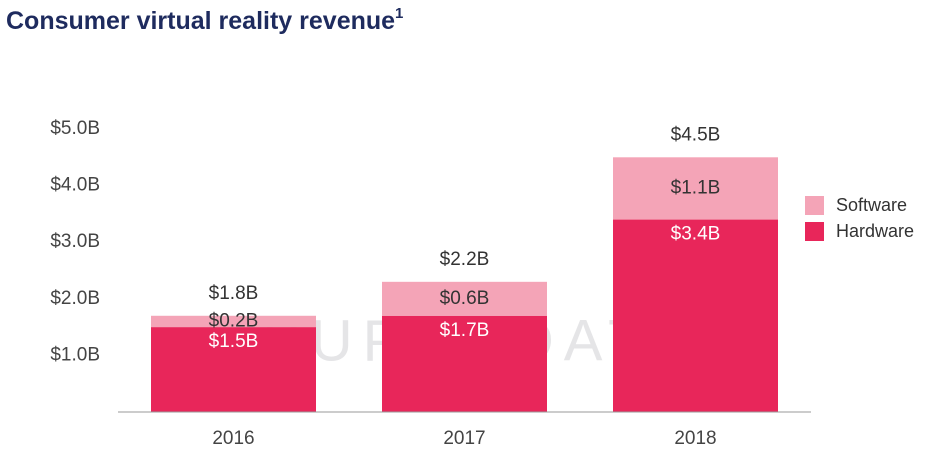 This screenshot has width=950, height=470. Describe the element at coordinates (465, 330) in the screenshot. I see `value-label: $1.7B` at that location.